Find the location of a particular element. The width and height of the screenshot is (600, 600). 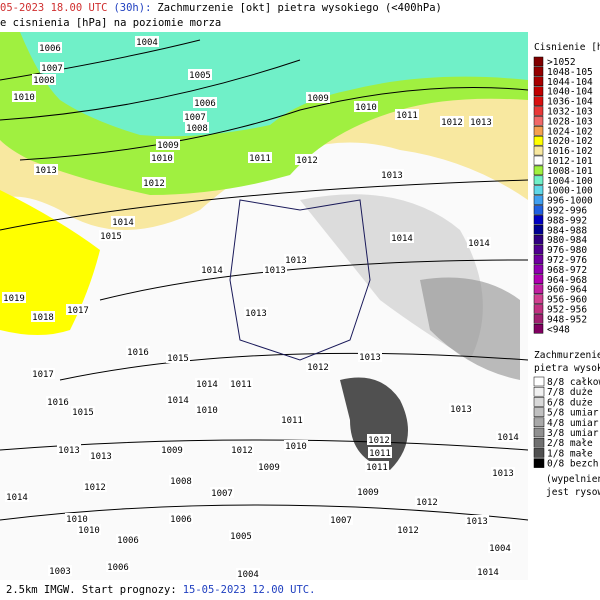

legend-label: 952-956 is located at coordinates (567, 310).